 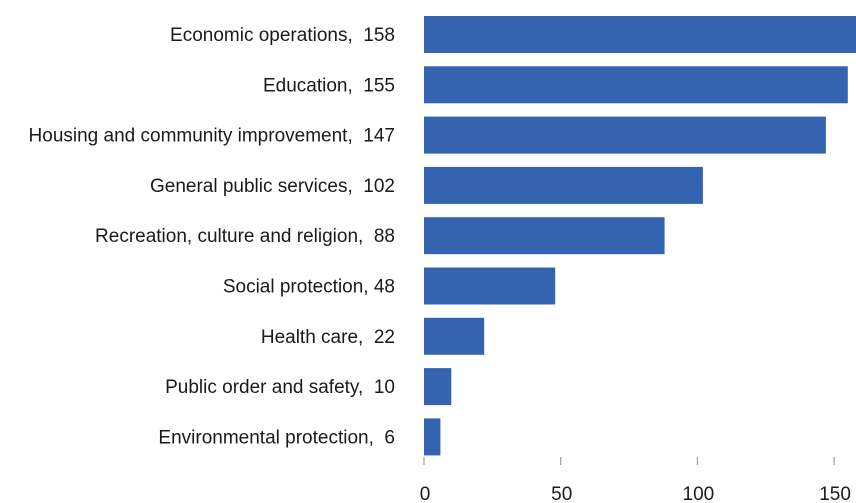 I want to click on x-tick-label: 150, so click(x=835, y=493).